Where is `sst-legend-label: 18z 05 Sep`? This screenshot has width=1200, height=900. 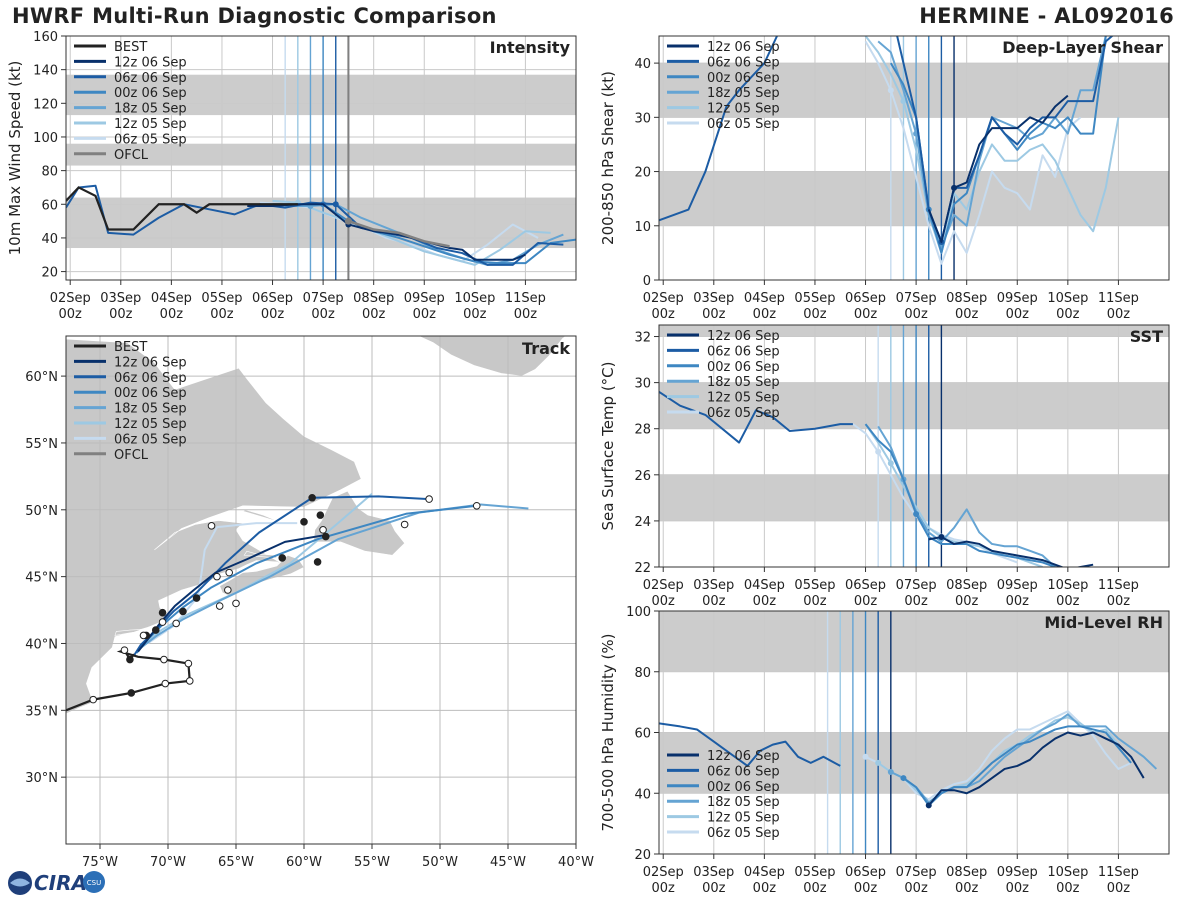 sst-legend-label: 18z 05 Sep is located at coordinates (743, 382).